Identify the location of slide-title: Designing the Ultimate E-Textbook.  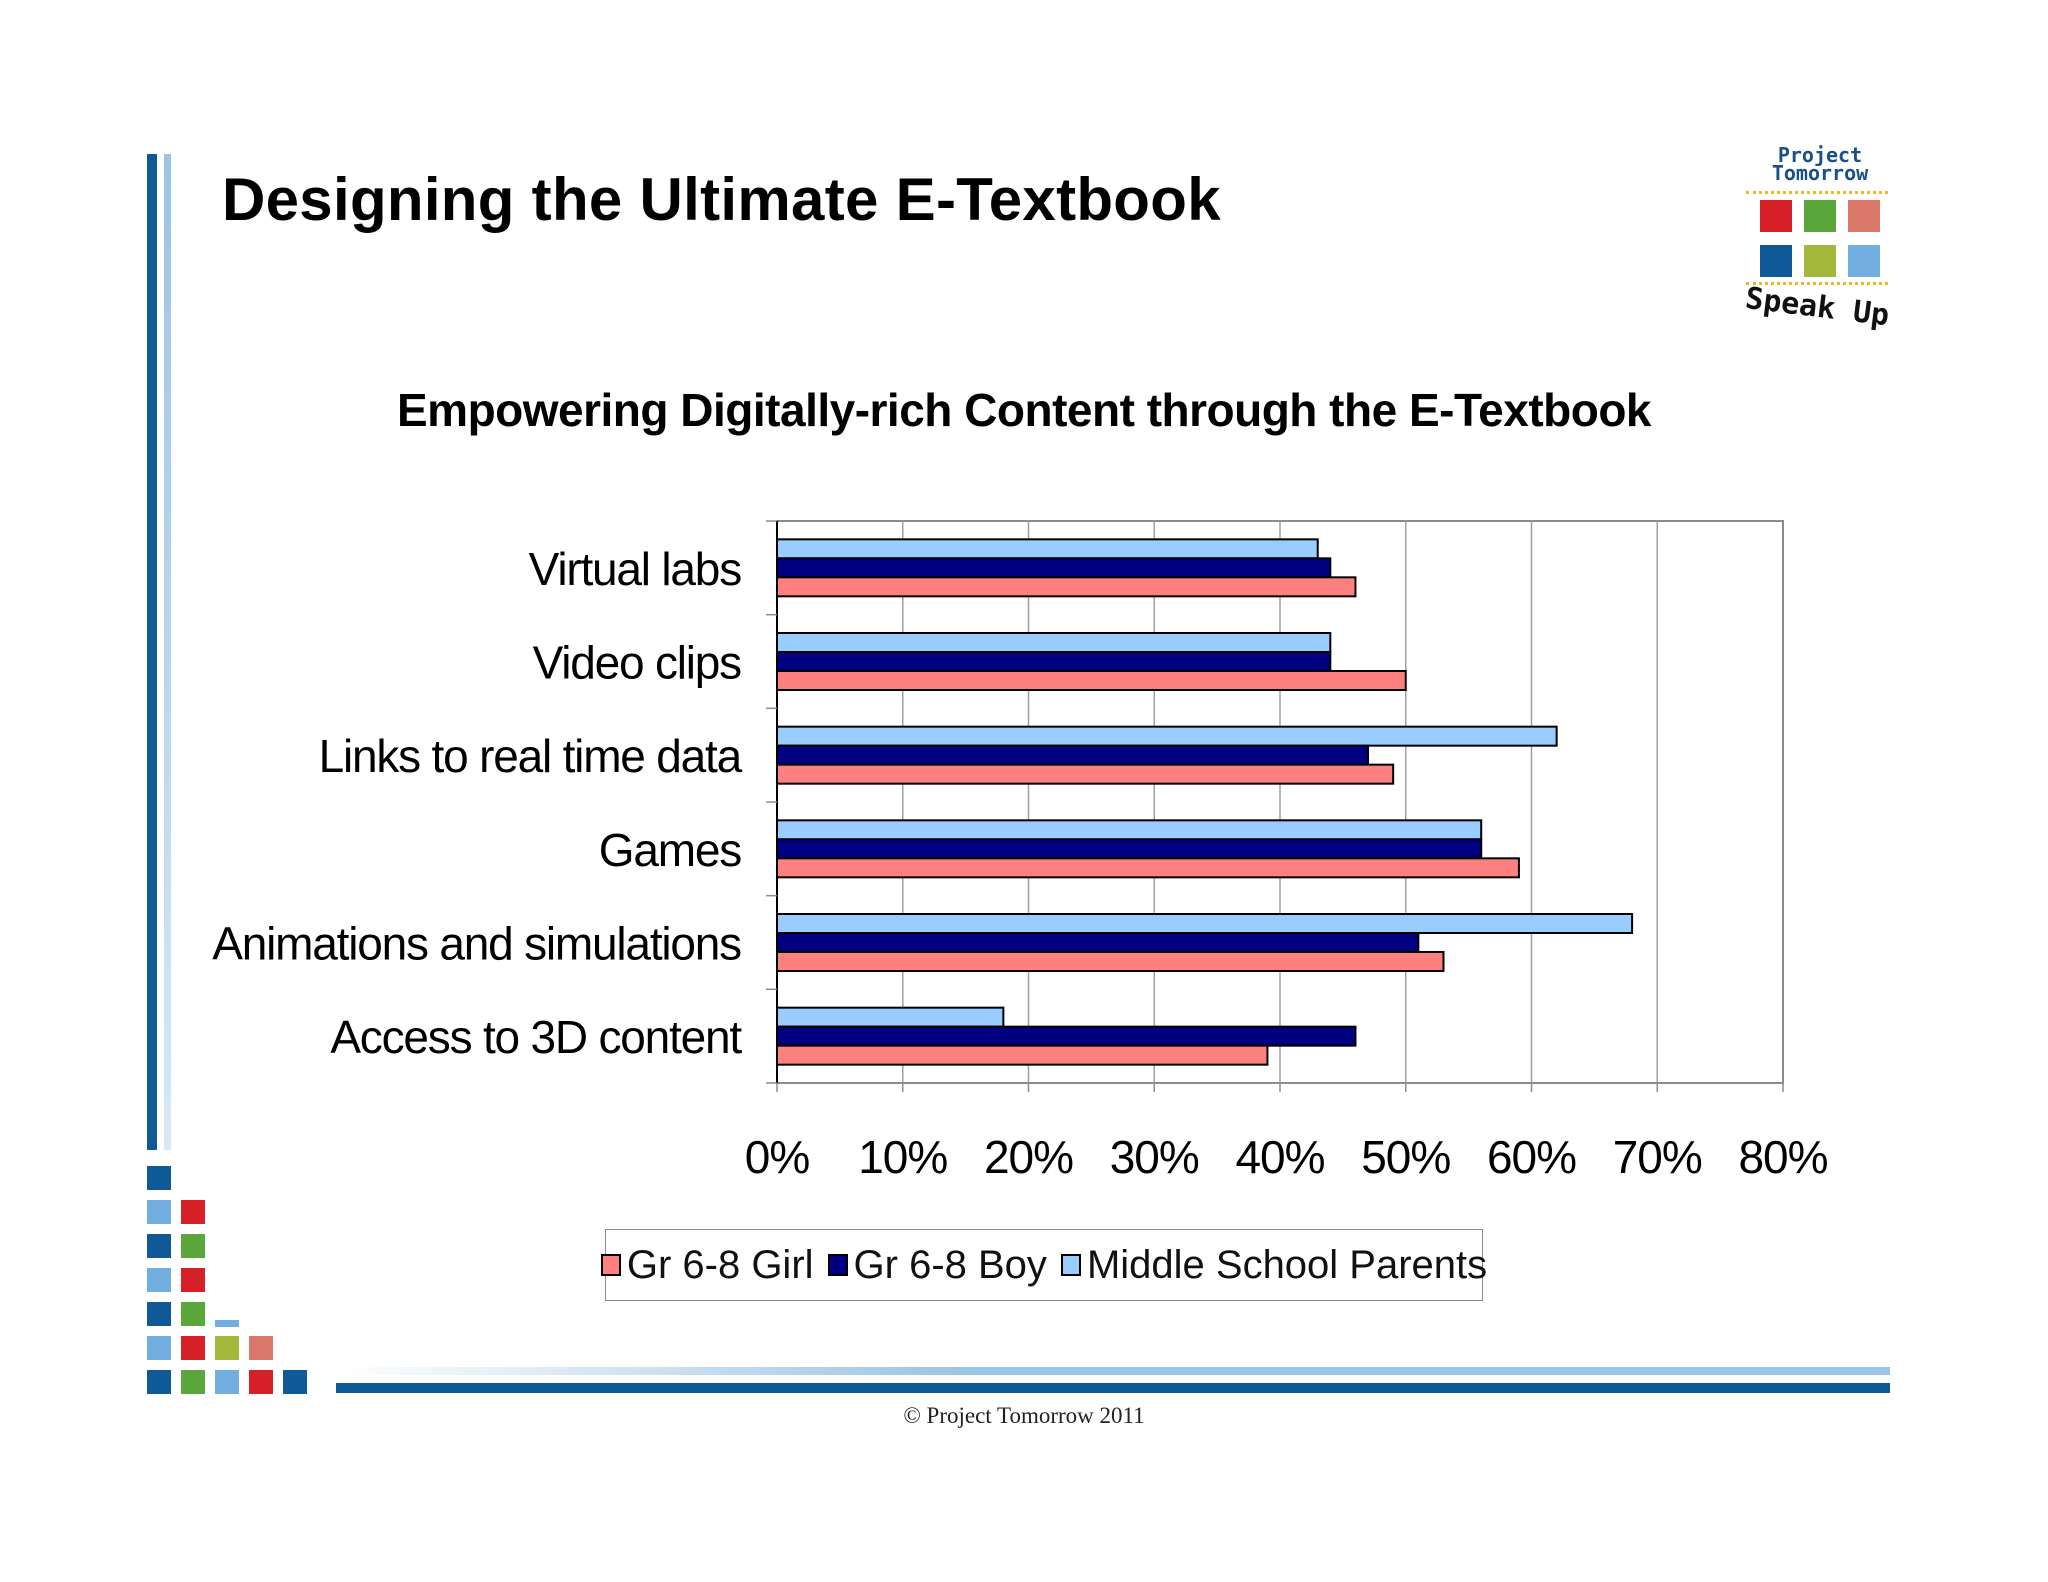
(721, 199).